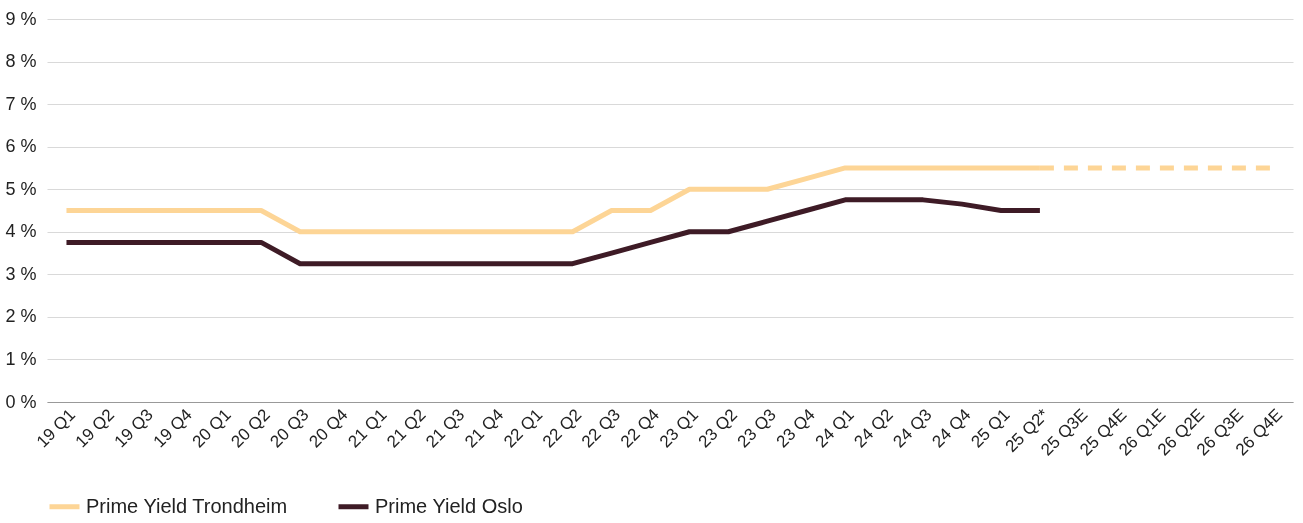 The height and width of the screenshot is (523, 1303). What do you see at coordinates (21, 103) in the screenshot?
I see `y-tick-label: 7 %` at bounding box center [21, 103].